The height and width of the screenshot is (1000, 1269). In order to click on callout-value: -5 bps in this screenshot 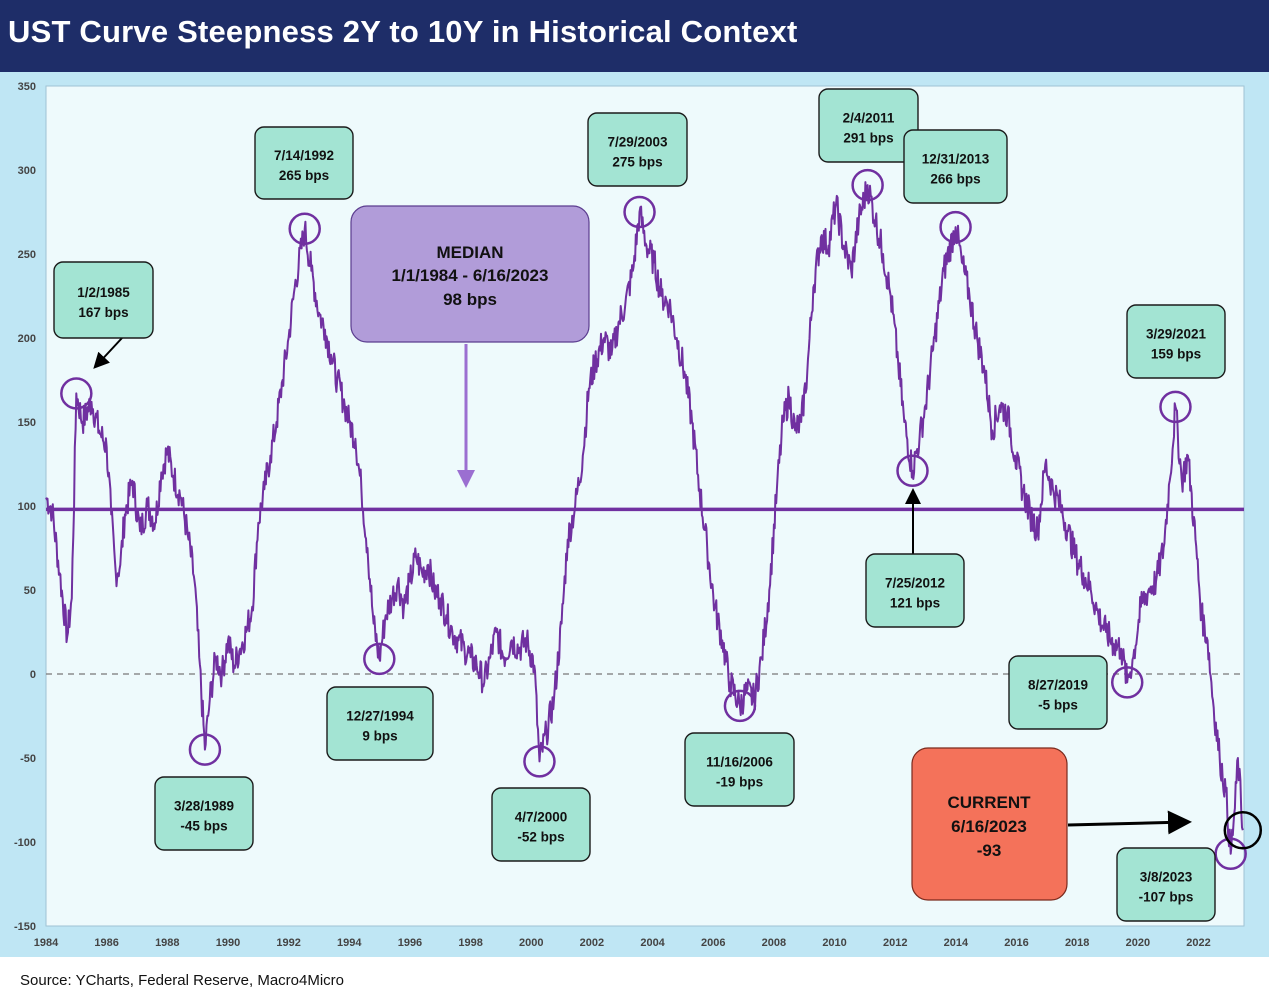, I will do `click(1058, 705)`.